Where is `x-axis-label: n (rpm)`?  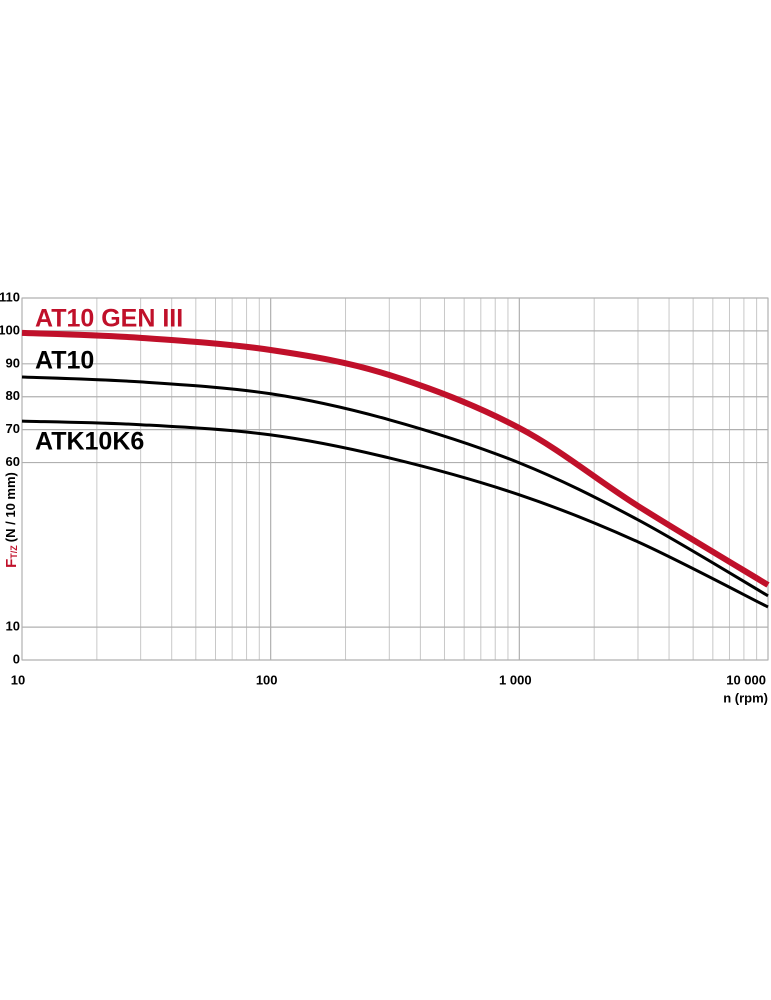
x-axis-label: n (rpm) is located at coordinates (745, 697).